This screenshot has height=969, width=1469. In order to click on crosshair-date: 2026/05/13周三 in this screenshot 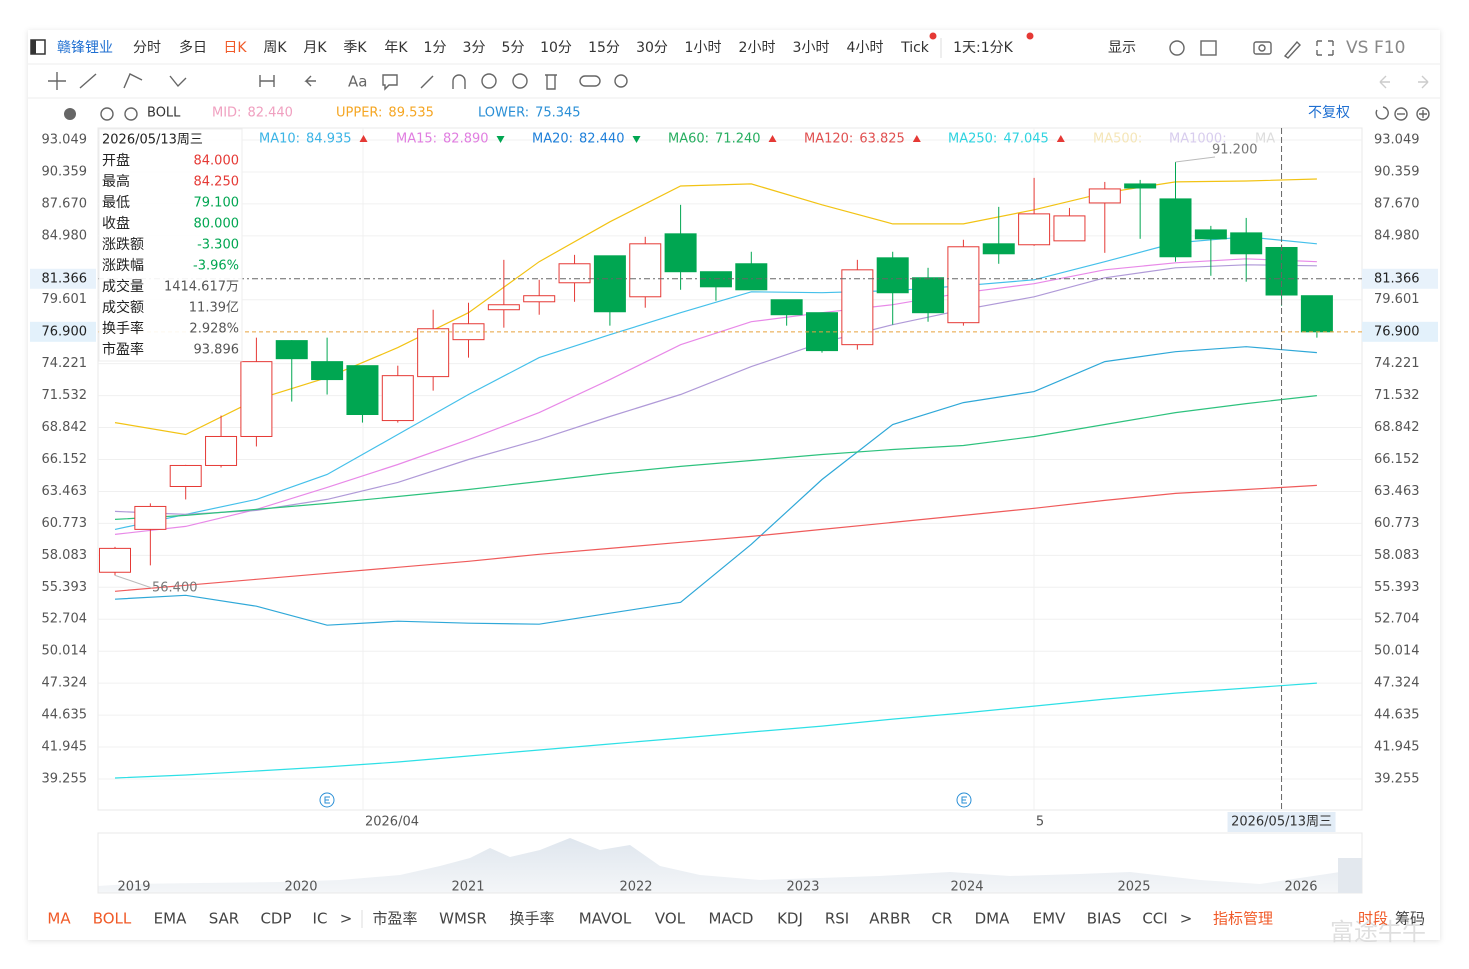, I will do `click(1281, 822)`.